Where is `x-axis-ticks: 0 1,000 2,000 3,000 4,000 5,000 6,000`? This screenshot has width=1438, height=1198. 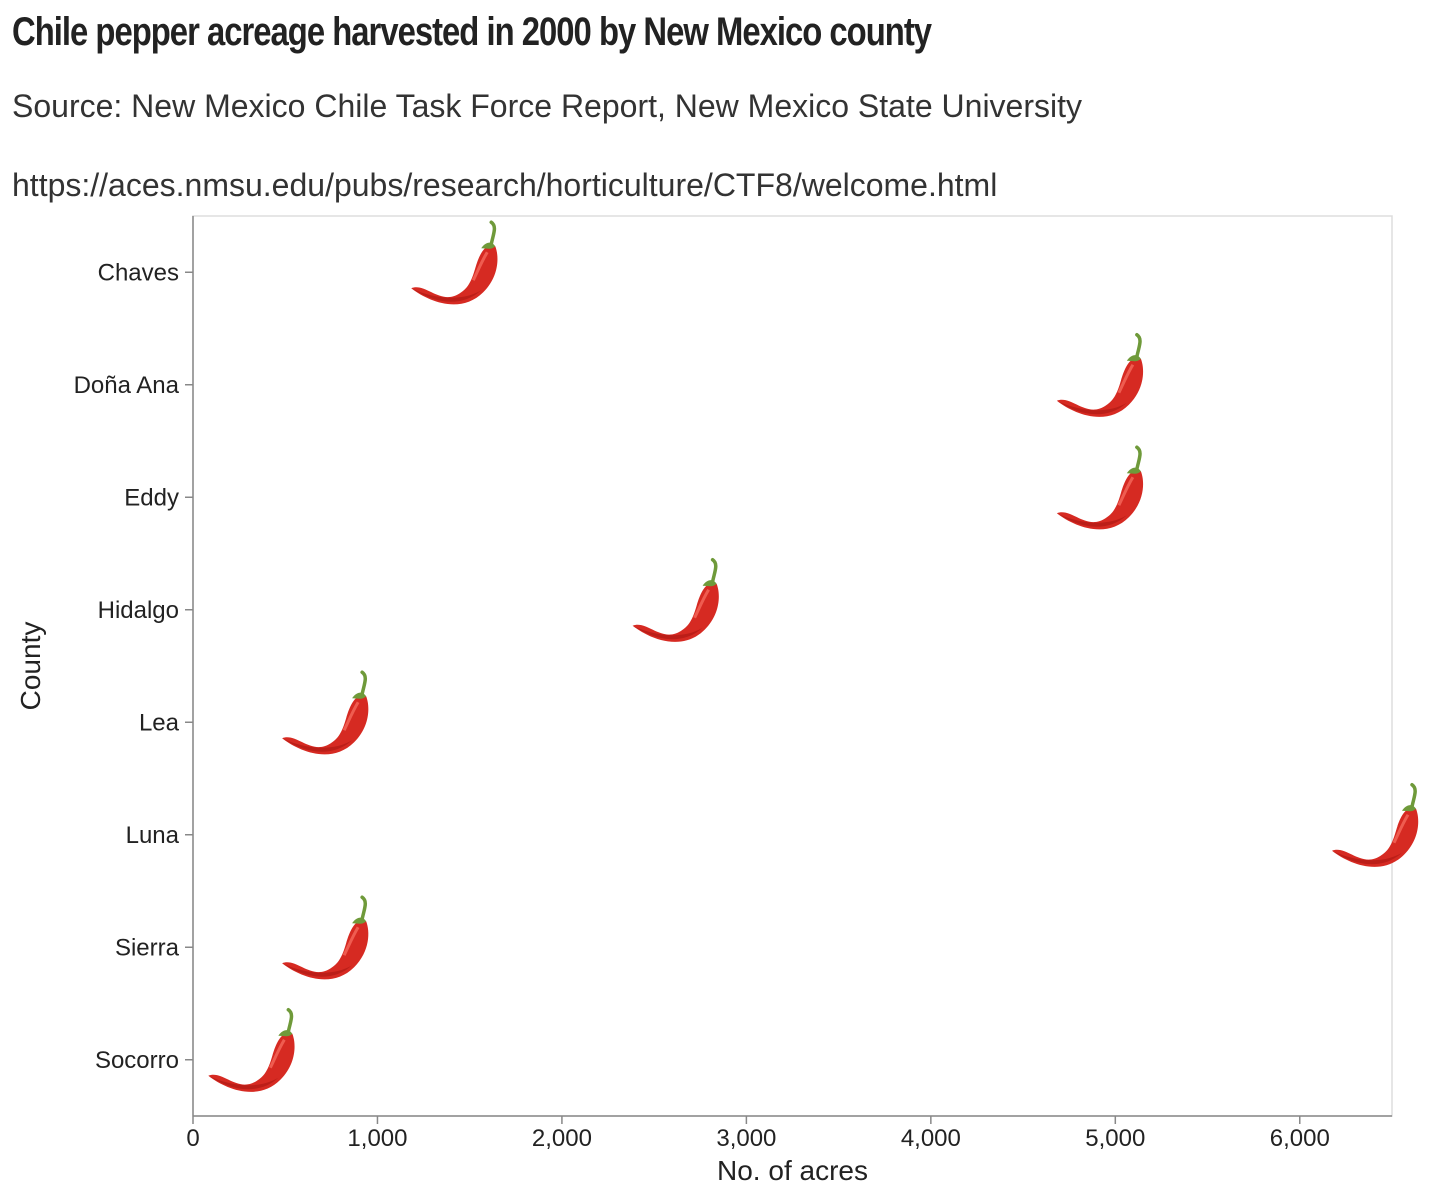
x-axis-ticks: 0 1,000 2,000 3,000 4,000 5,000 6,000 is located at coordinates (758, 1134).